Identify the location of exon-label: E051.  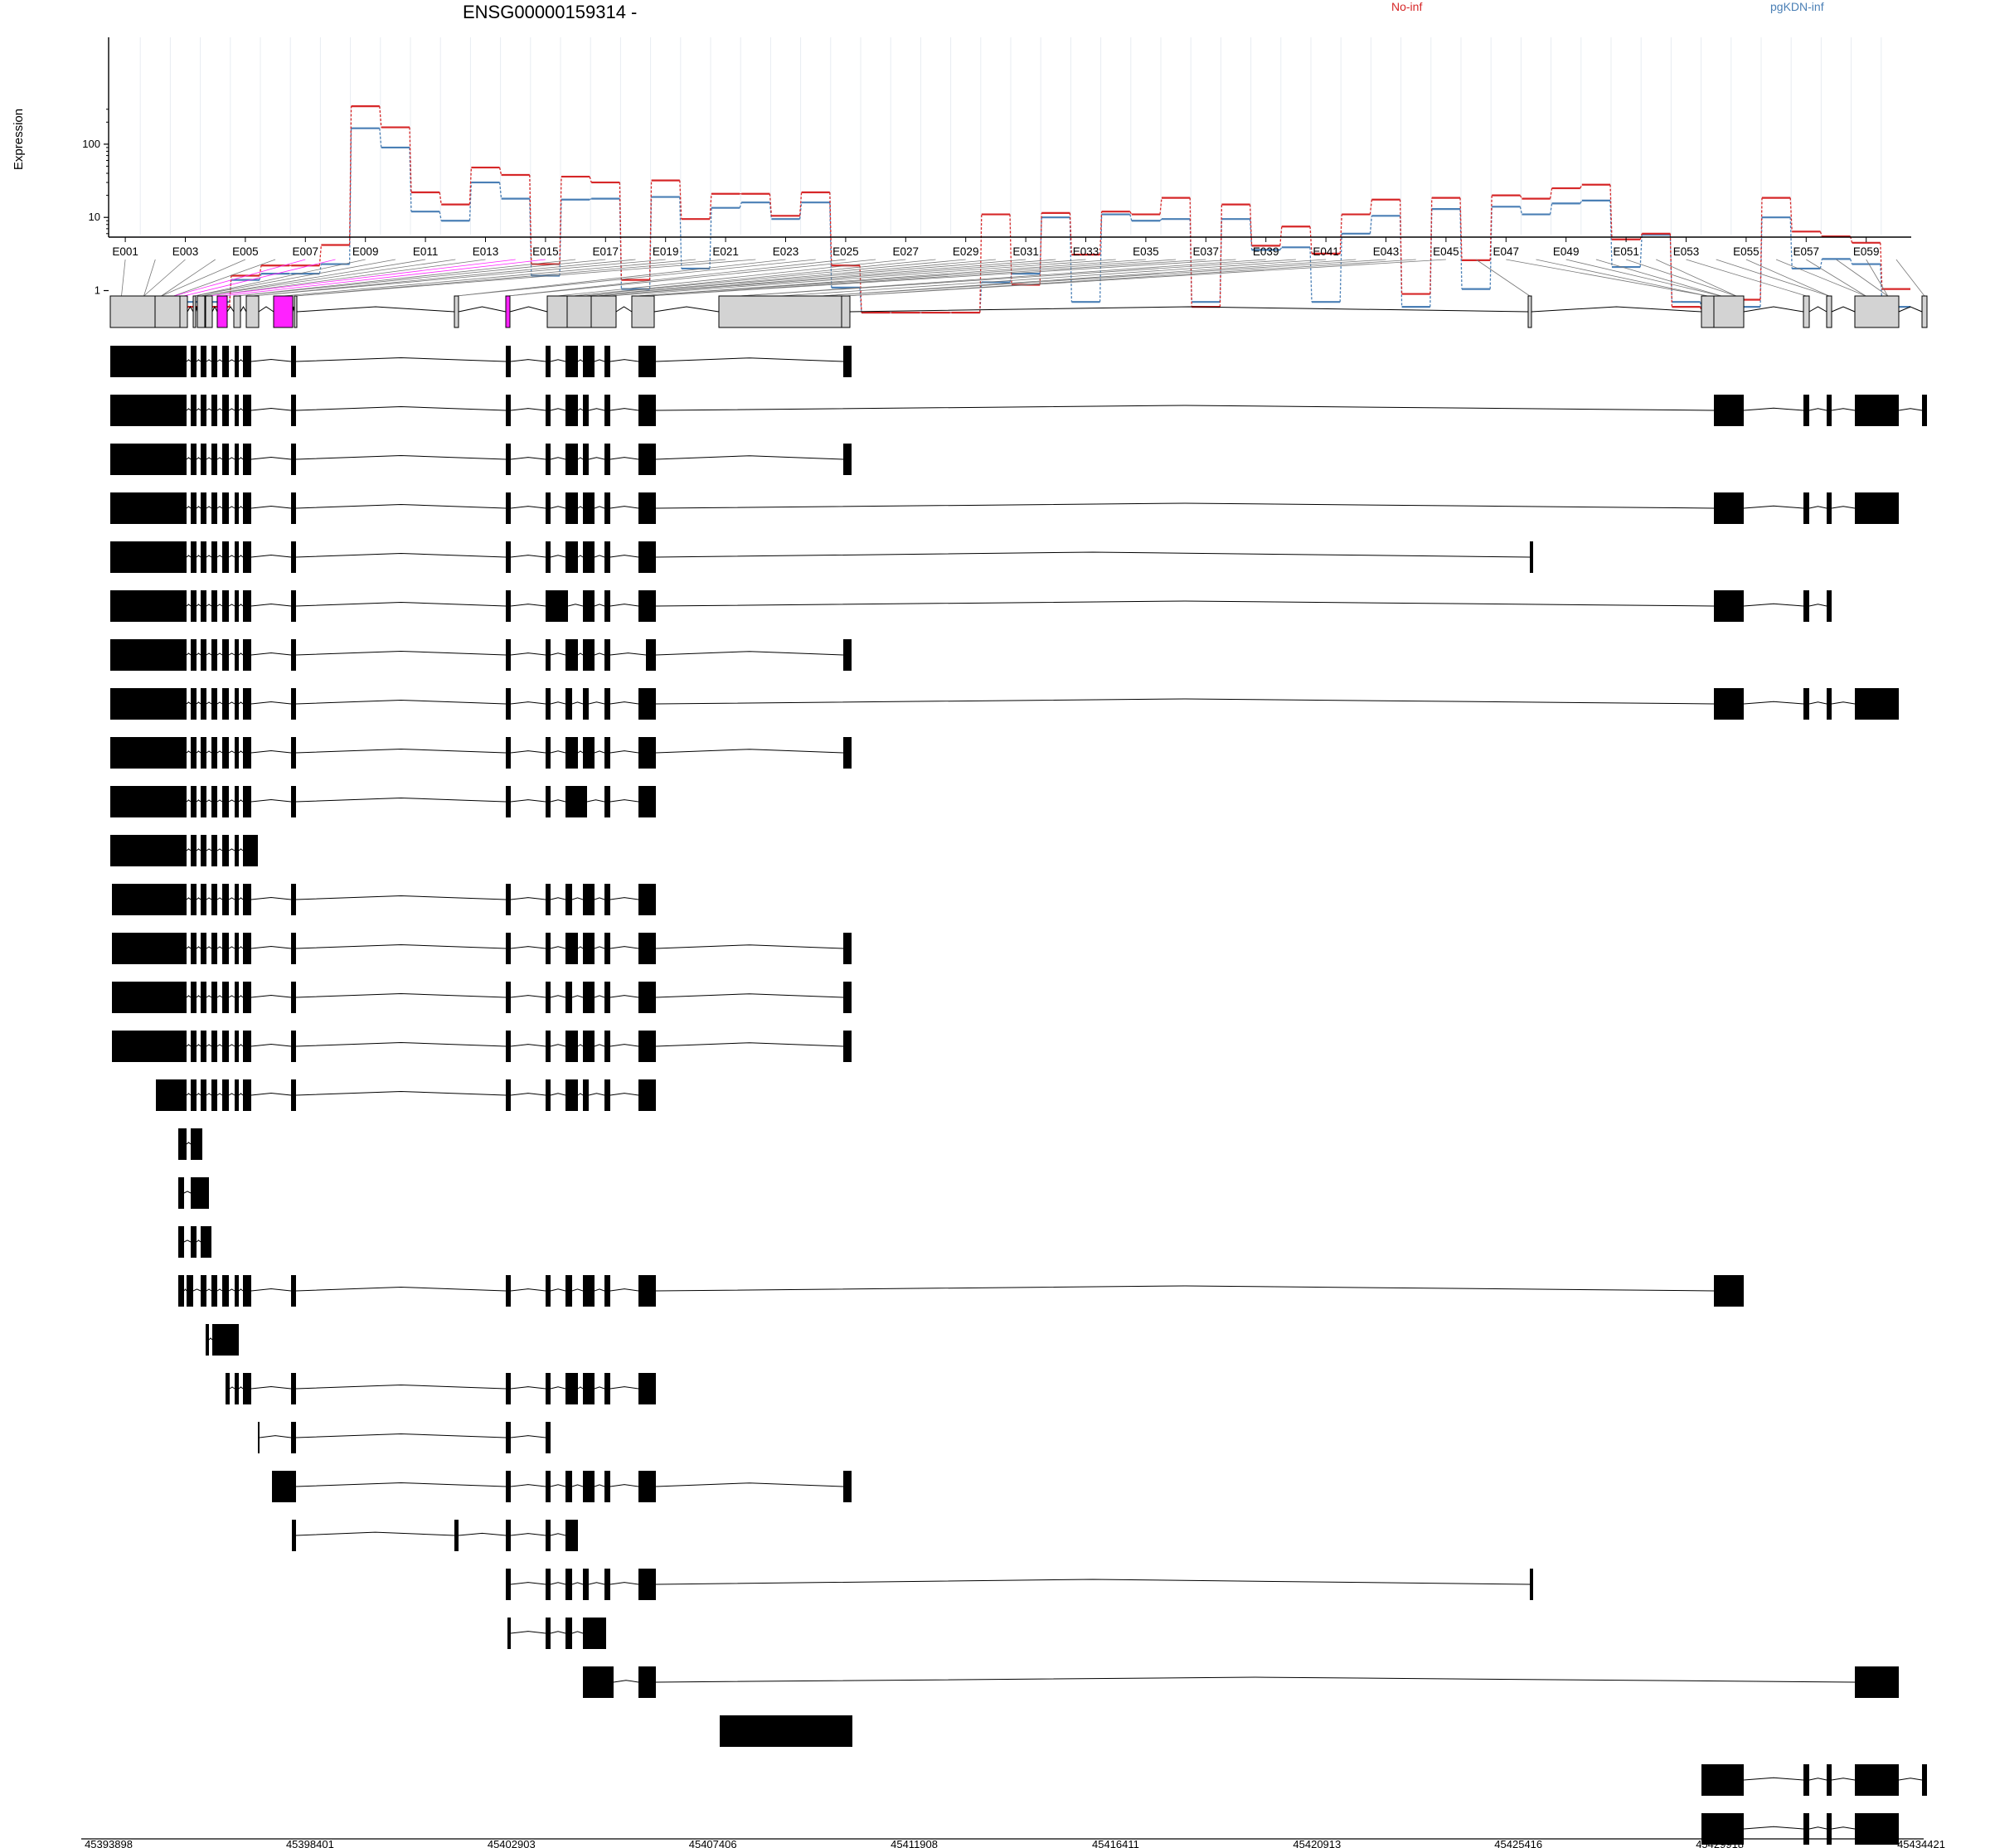
(1626, 252).